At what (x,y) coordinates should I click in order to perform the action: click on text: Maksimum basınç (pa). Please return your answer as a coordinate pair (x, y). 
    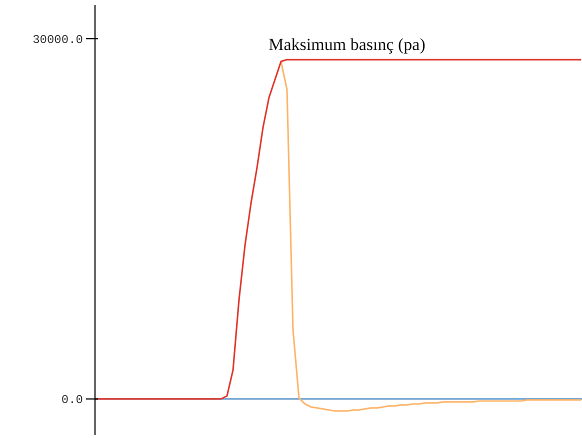
    Looking at the image, I should click on (347, 44).